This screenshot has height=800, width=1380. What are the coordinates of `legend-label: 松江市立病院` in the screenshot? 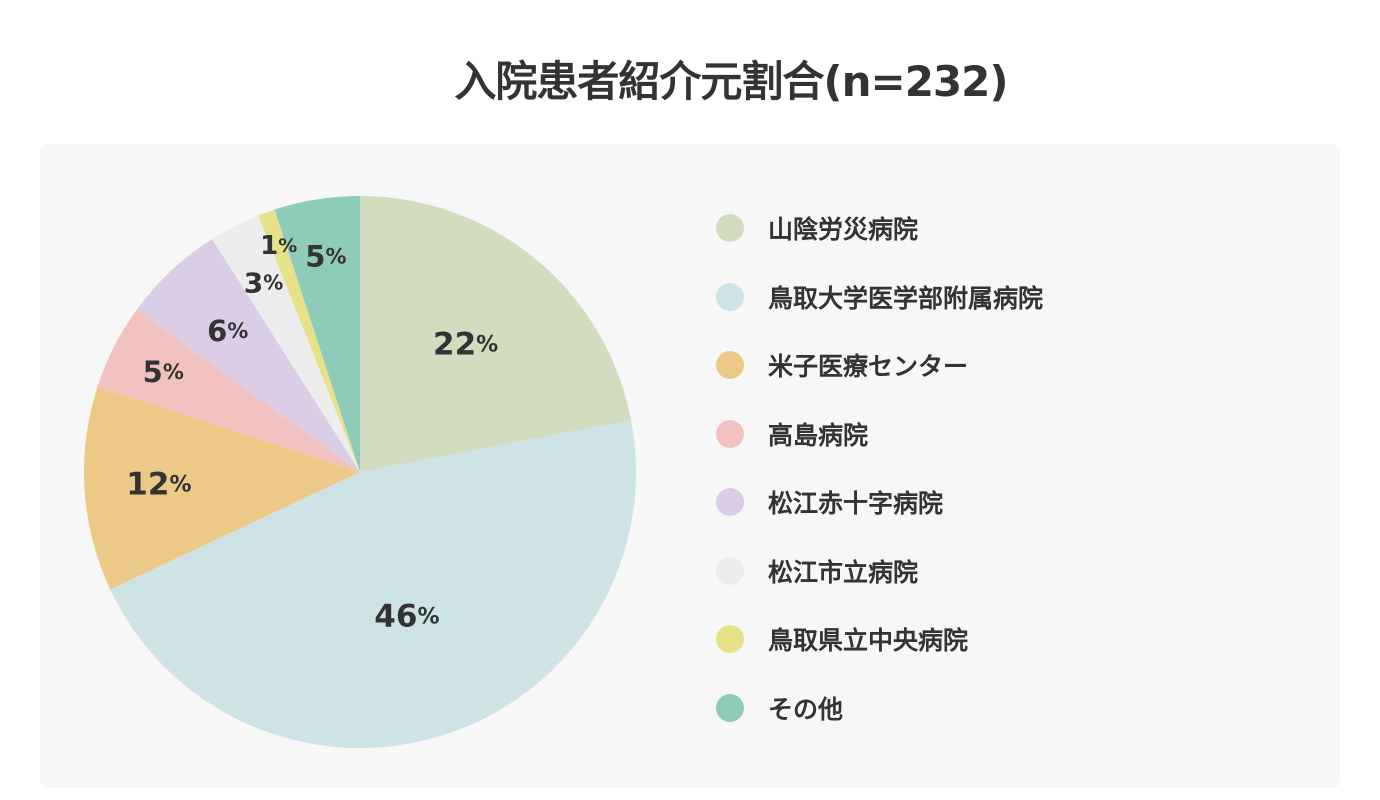 It's located at (843, 572).